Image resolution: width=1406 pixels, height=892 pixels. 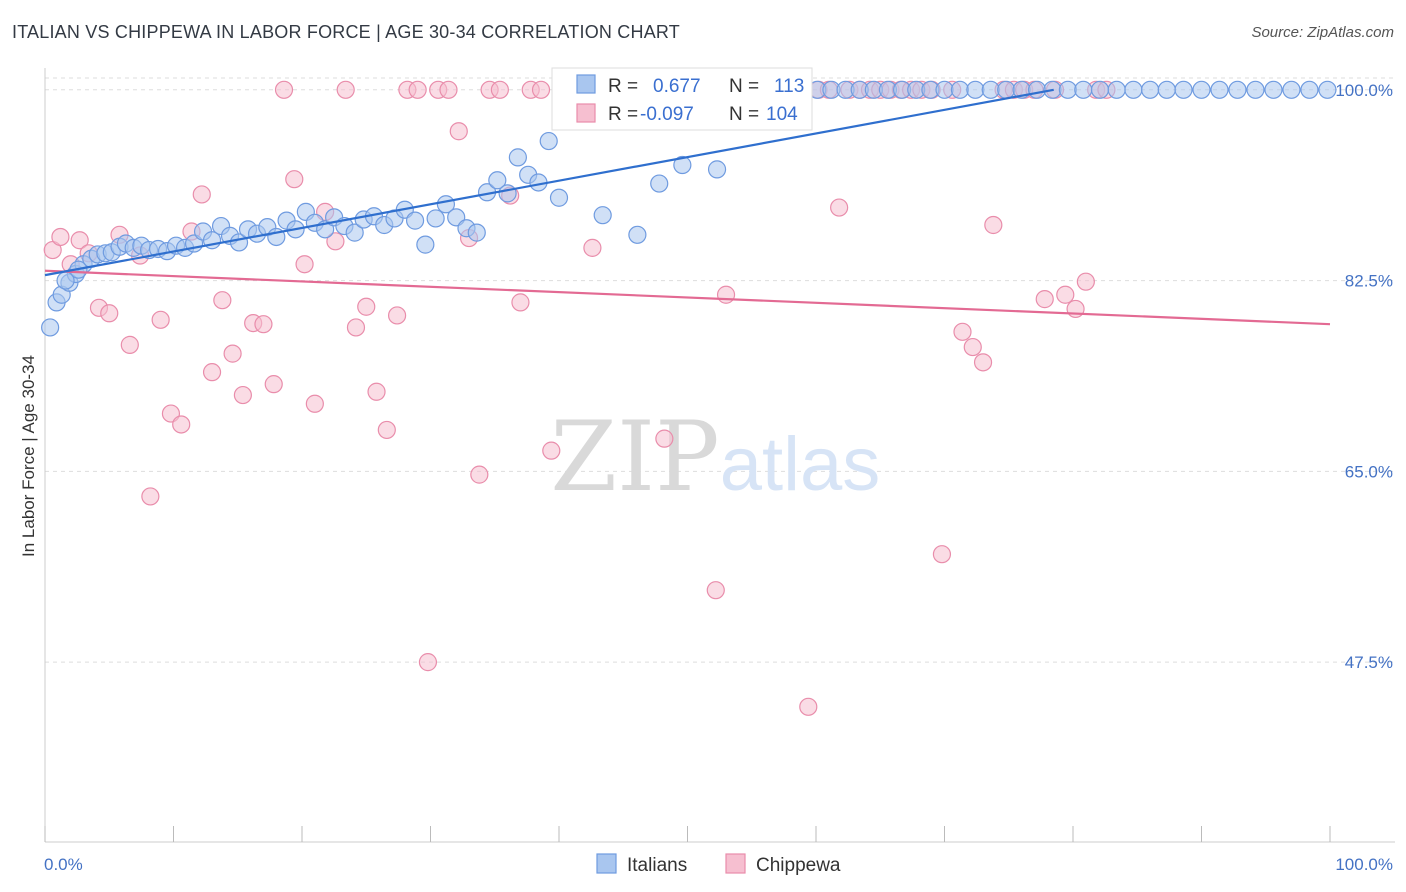 I want to click on bottom-legend-swatch-chippewa, so click(x=735, y=863).